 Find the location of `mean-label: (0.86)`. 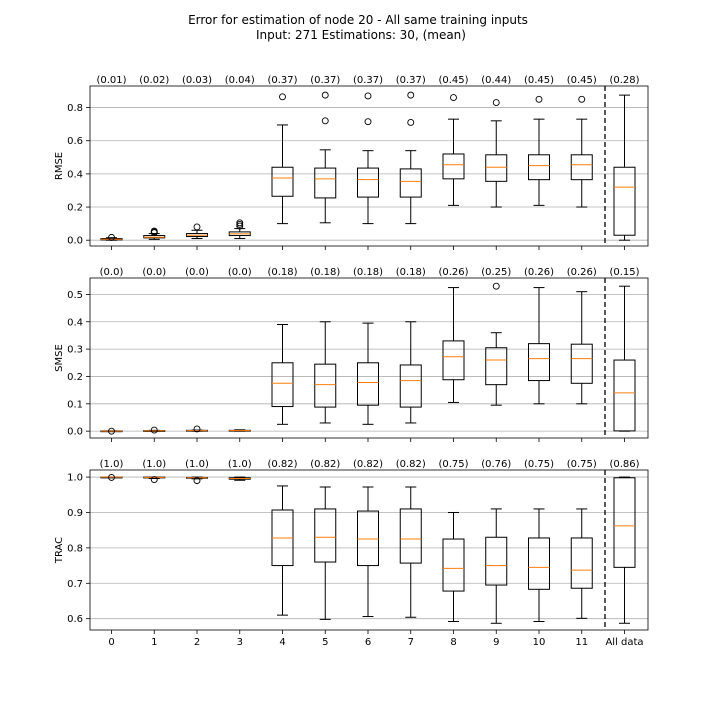

mean-label: (0.86) is located at coordinates (624, 464).